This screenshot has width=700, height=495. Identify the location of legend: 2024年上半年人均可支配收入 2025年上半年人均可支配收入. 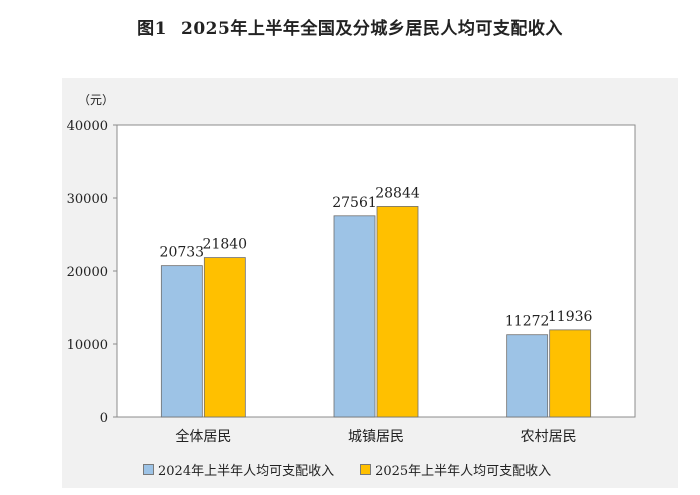
(347, 469).